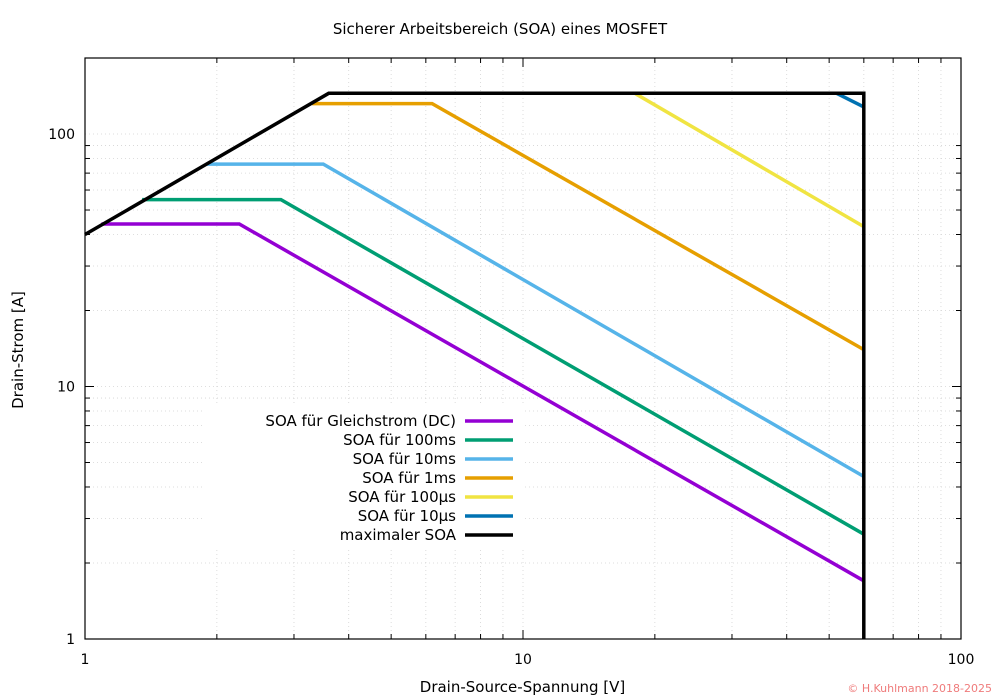  What do you see at coordinates (402, 497) in the screenshot?
I see `legend-label: SOA für 100µs` at bounding box center [402, 497].